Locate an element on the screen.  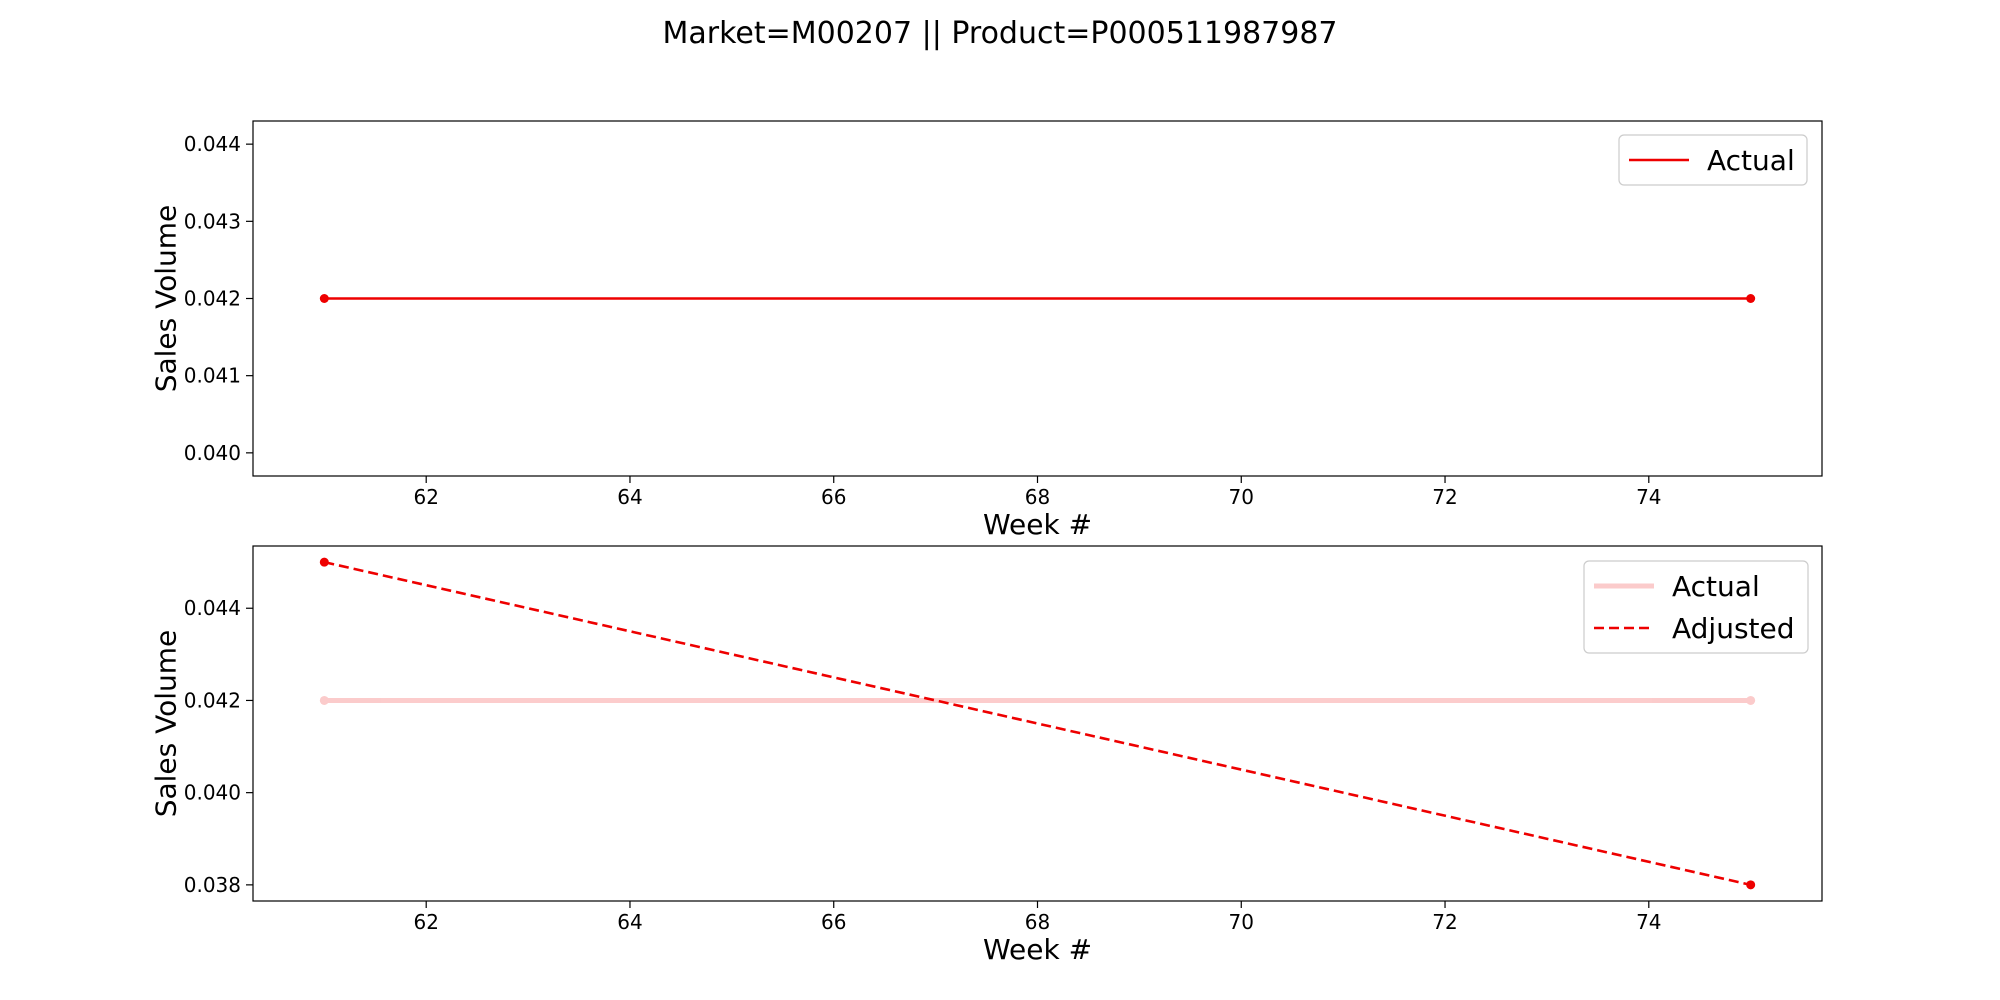
y-tick-label: 0.038 is located at coordinates (212, 885).